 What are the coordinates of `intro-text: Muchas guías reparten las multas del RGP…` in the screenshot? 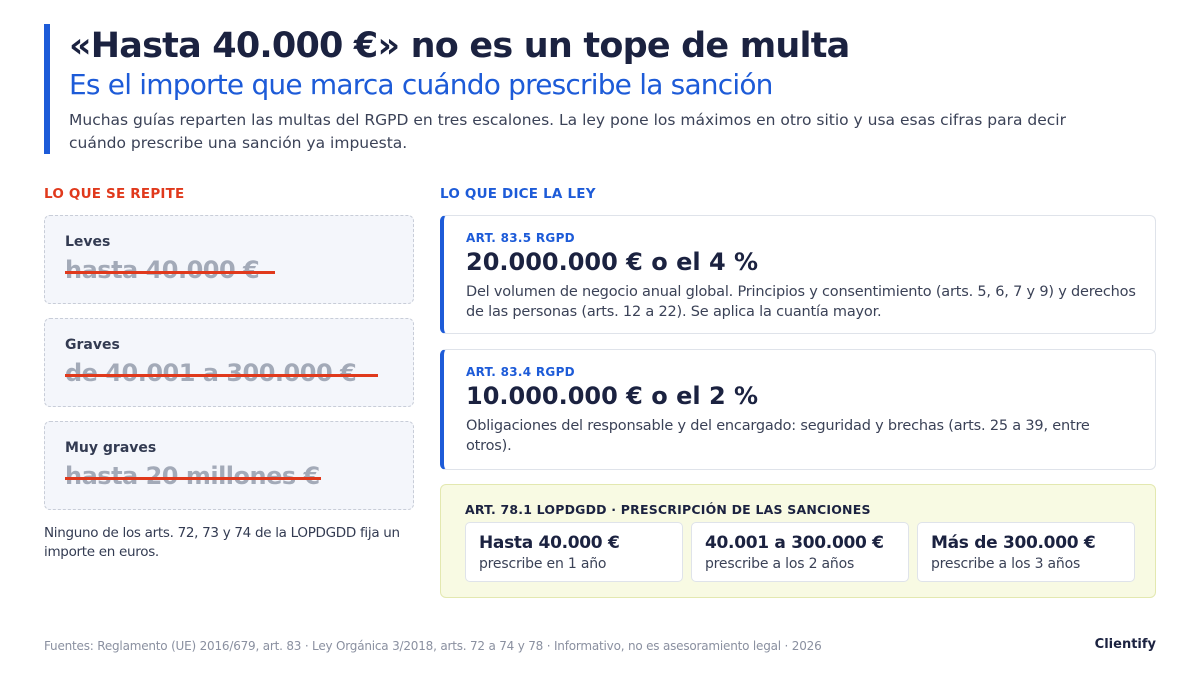 It's located at (567, 131).